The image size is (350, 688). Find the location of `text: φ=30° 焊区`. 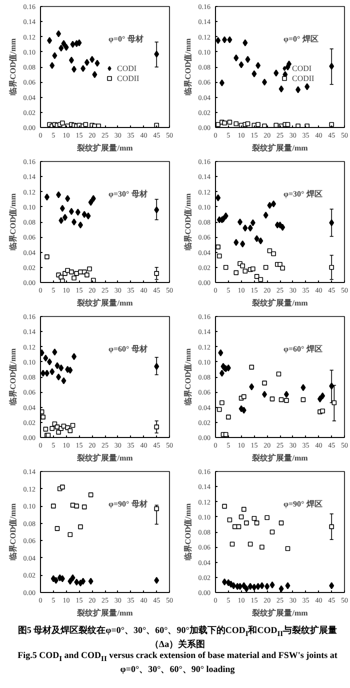

text: φ=30° 焊区 is located at coordinates (303, 194).